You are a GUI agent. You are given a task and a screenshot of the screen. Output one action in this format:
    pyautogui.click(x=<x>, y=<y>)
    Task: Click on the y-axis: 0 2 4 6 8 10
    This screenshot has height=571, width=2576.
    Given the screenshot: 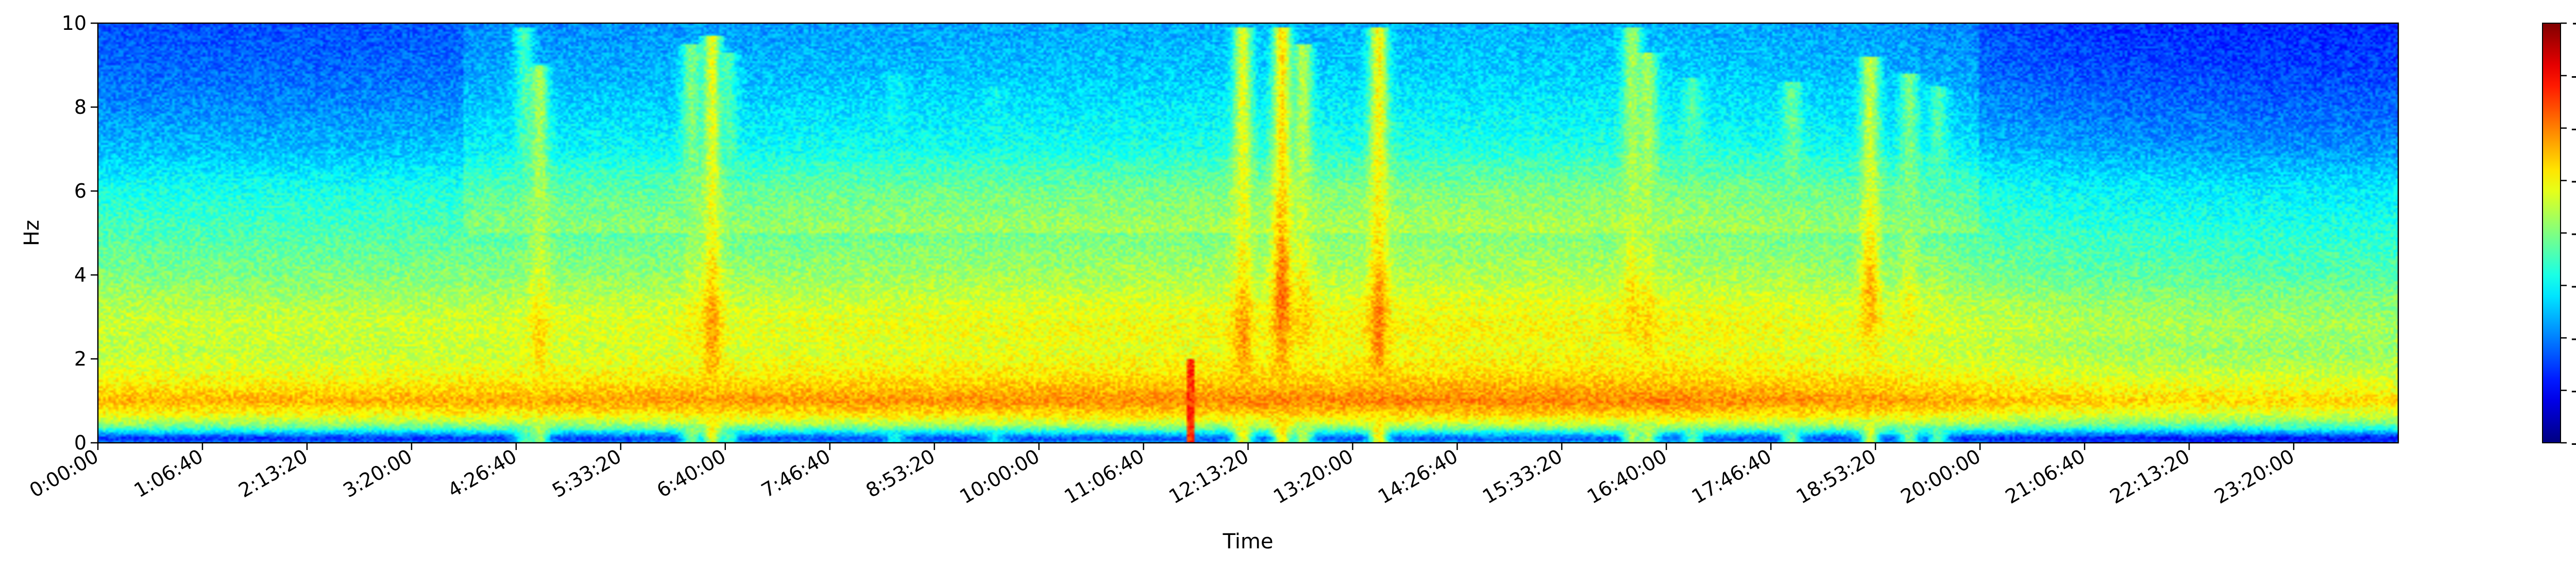 What is the action you would take?
    pyautogui.click(x=80, y=233)
    